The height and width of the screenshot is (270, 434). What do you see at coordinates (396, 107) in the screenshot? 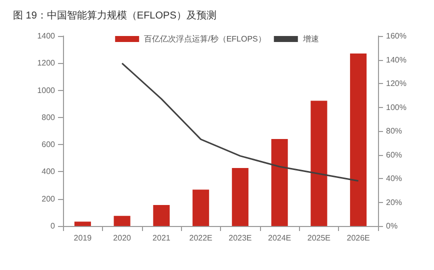
I see `y2-tick-label: 100%` at bounding box center [396, 107].